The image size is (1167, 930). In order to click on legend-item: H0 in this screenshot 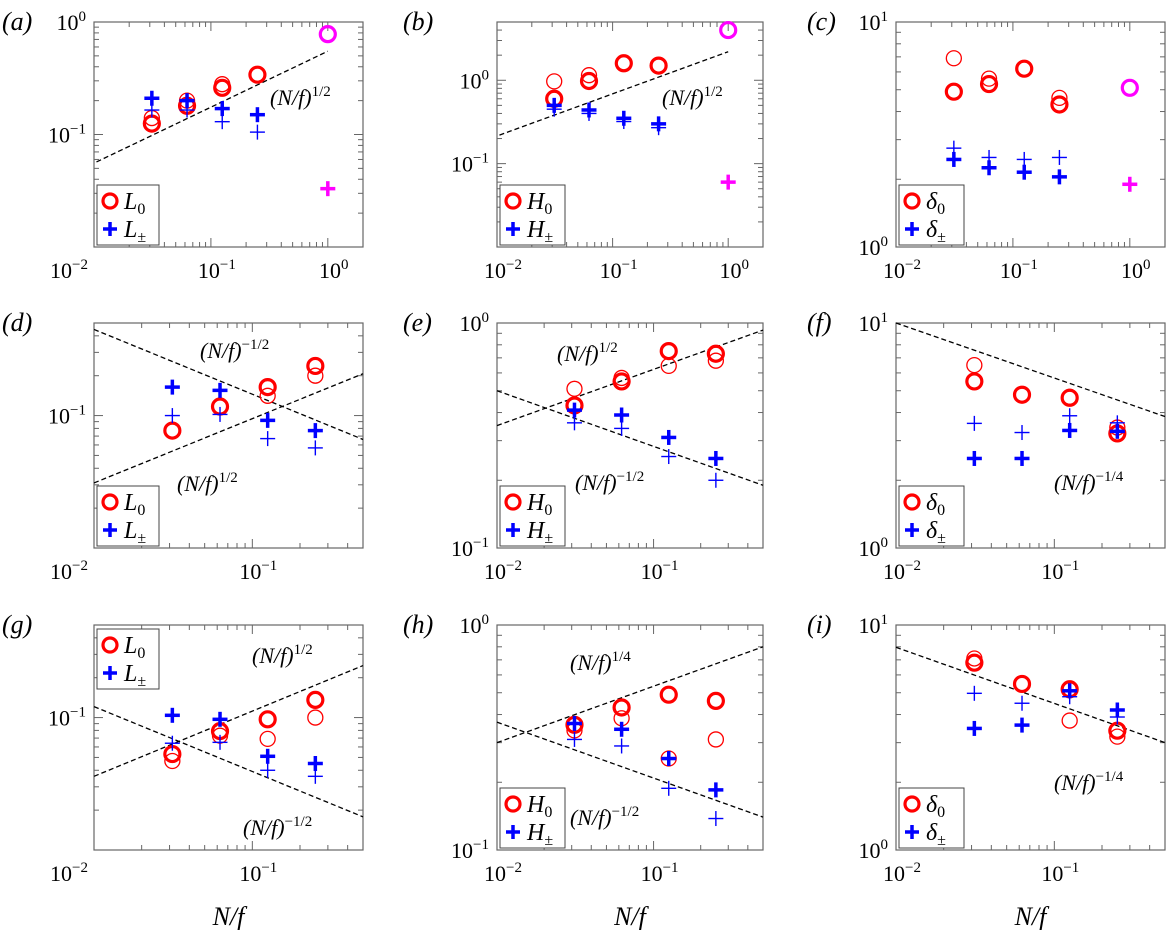, I will do `click(528, 806)`.